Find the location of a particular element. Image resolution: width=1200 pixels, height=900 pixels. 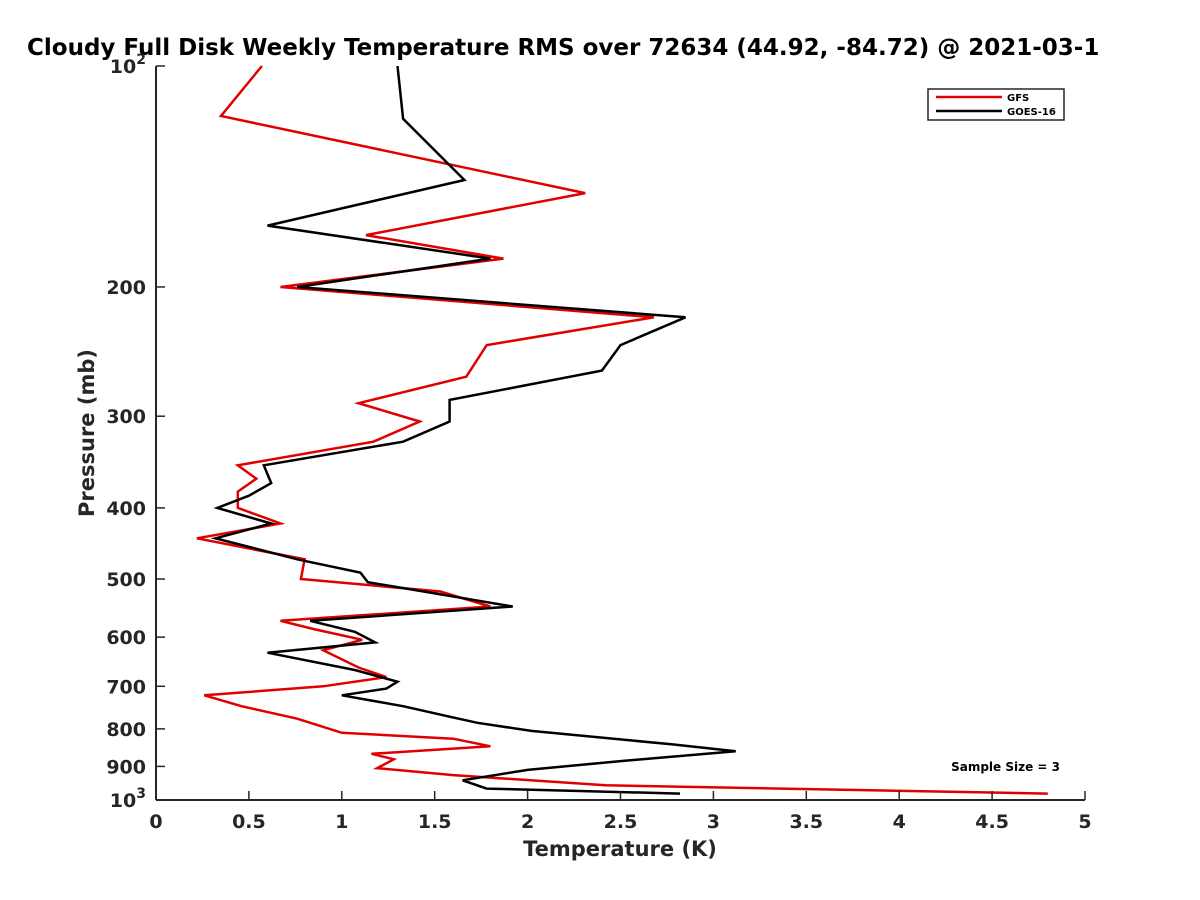

legend: GFS GOES-16 is located at coordinates (996, 104).